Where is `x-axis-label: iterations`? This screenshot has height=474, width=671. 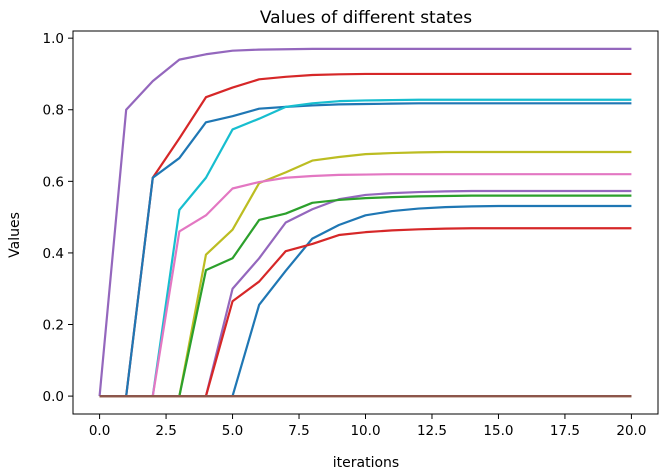 x-axis-label: iterations is located at coordinates (366, 463).